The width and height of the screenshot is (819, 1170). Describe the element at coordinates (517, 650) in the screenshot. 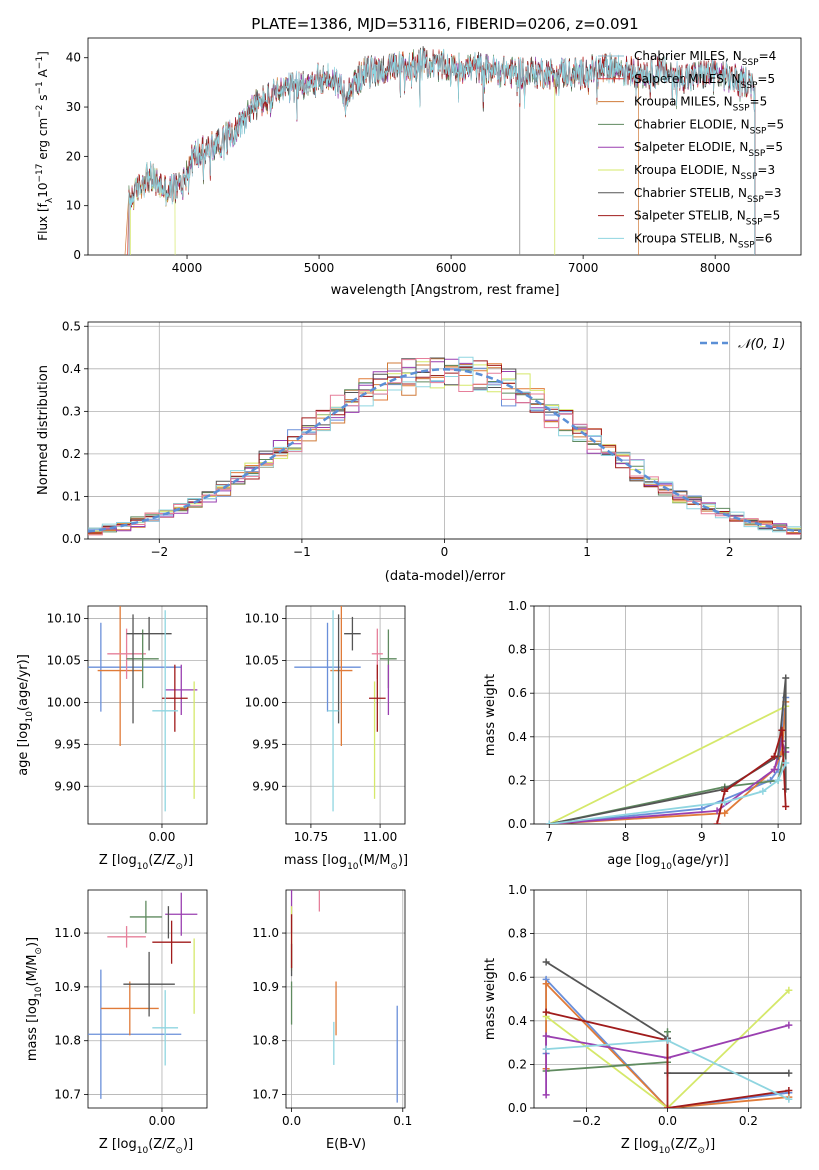

I see `weight-age-ytick-label: 0.8` at that location.